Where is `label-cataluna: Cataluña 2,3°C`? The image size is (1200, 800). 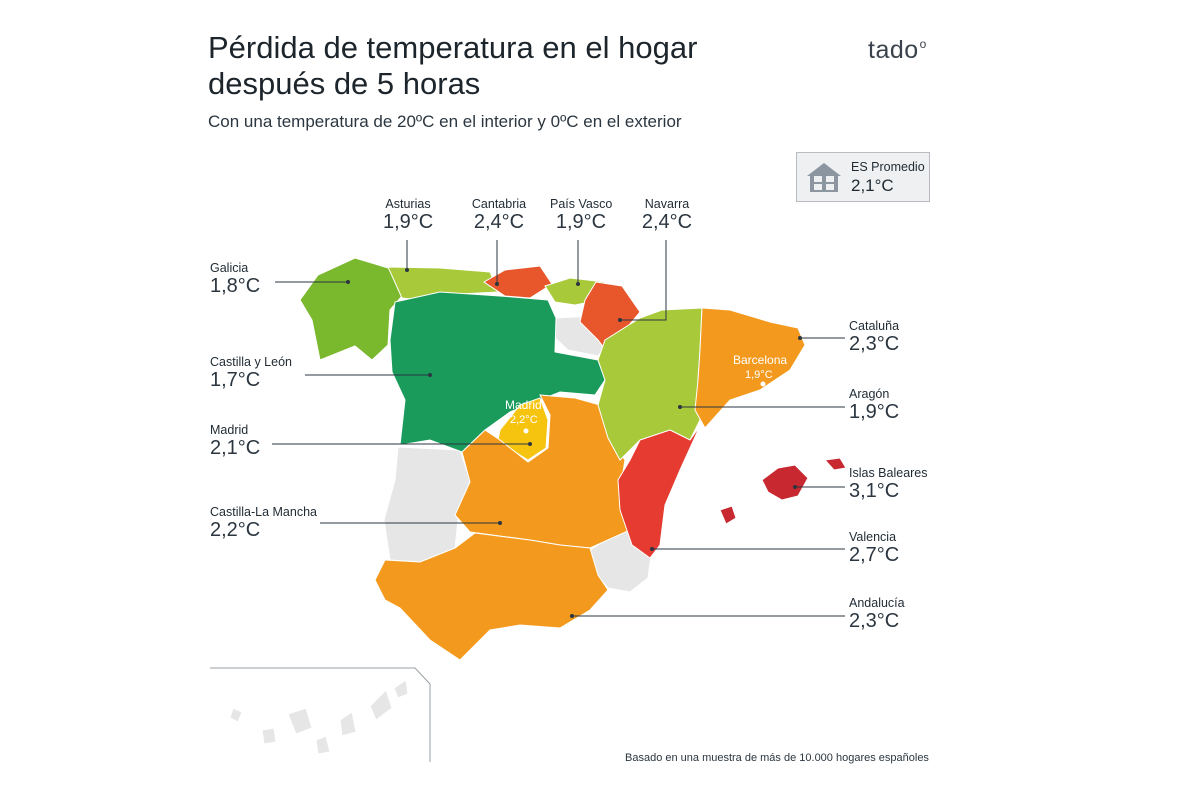
label-cataluna: Cataluña 2,3°C is located at coordinates (874, 337).